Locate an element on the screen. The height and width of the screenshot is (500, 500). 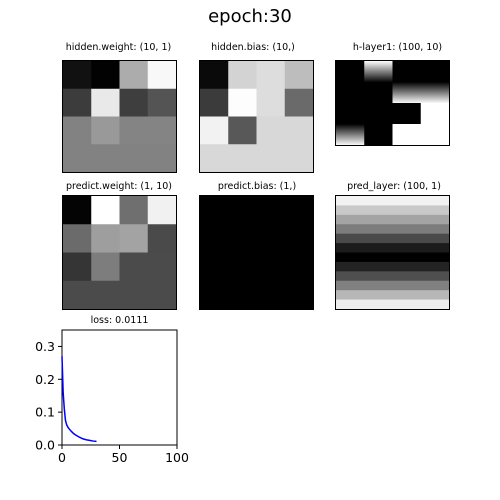
loss-title: loss: 0.0111 is located at coordinates (119, 320).